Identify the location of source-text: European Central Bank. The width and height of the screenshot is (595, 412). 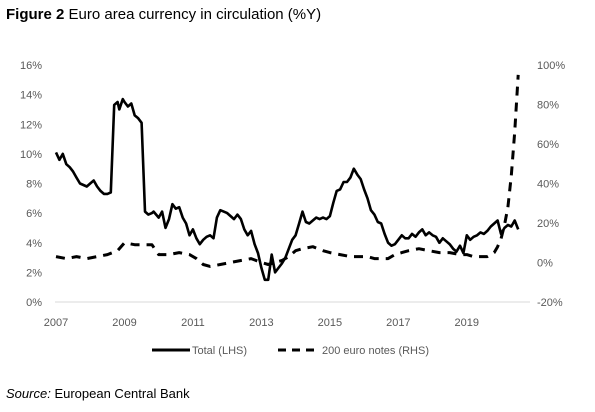
(122, 393).